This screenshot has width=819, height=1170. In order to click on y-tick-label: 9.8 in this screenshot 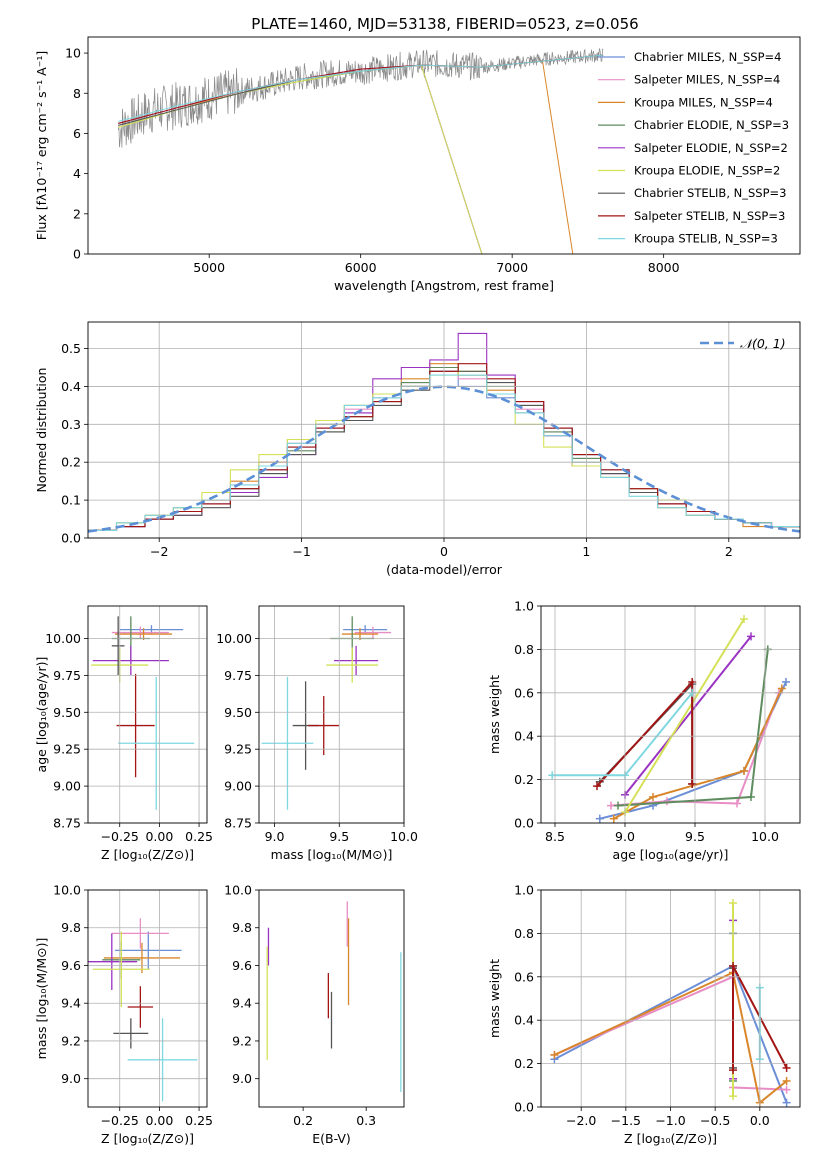, I will do `click(71, 927)`.